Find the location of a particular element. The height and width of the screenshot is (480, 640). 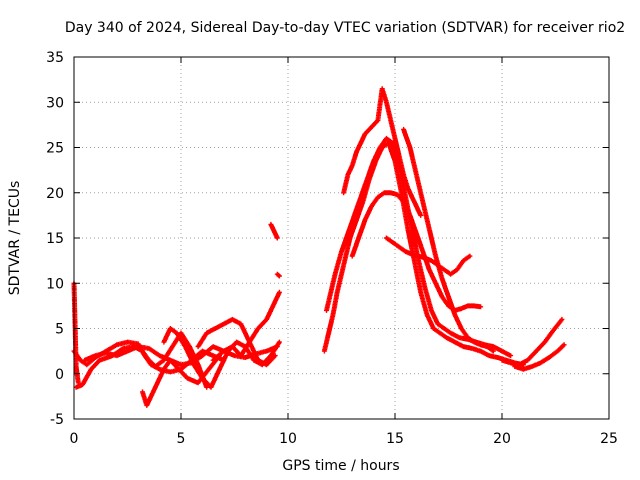

y-tick-label: -5 is located at coordinates (57, 420).